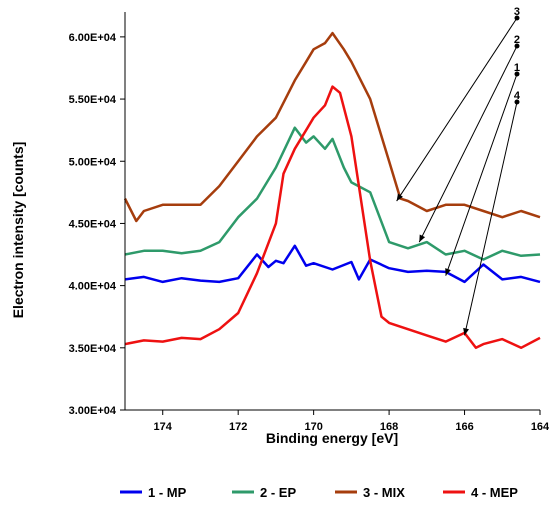 The image size is (549, 511). I want to click on x-tick-label: 170, so click(313, 427).